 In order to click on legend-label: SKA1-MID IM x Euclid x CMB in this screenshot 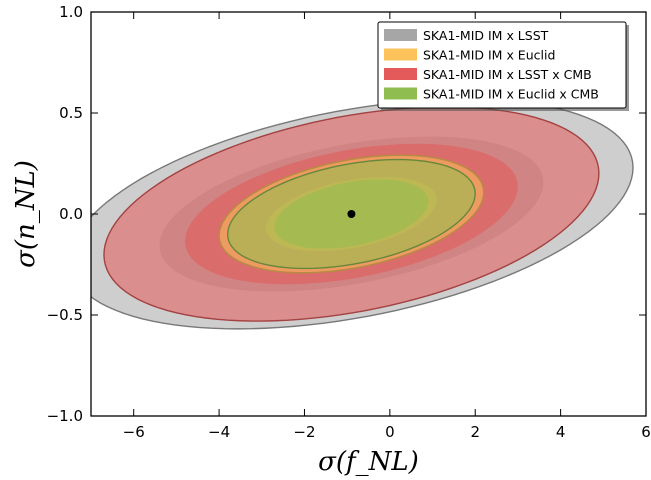, I will do `click(511, 94)`.